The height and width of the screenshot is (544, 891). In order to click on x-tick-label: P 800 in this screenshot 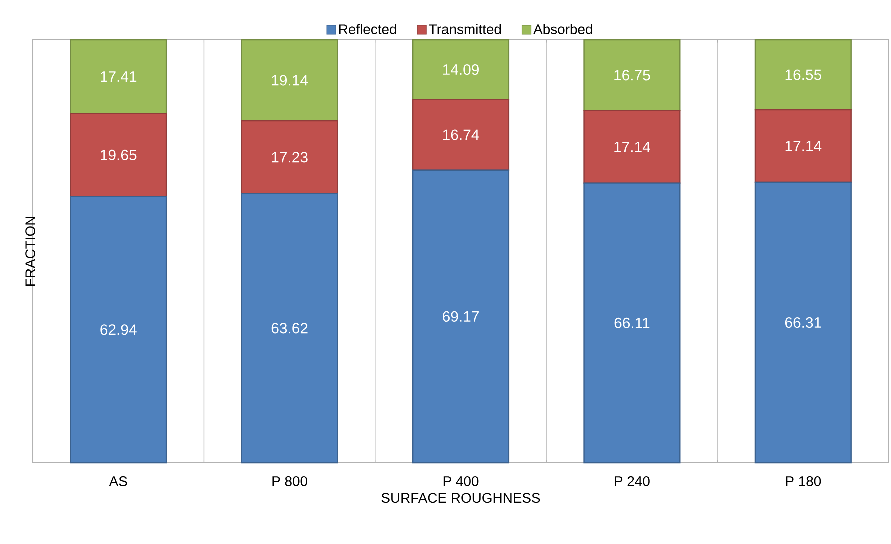, I will do `click(290, 481)`.